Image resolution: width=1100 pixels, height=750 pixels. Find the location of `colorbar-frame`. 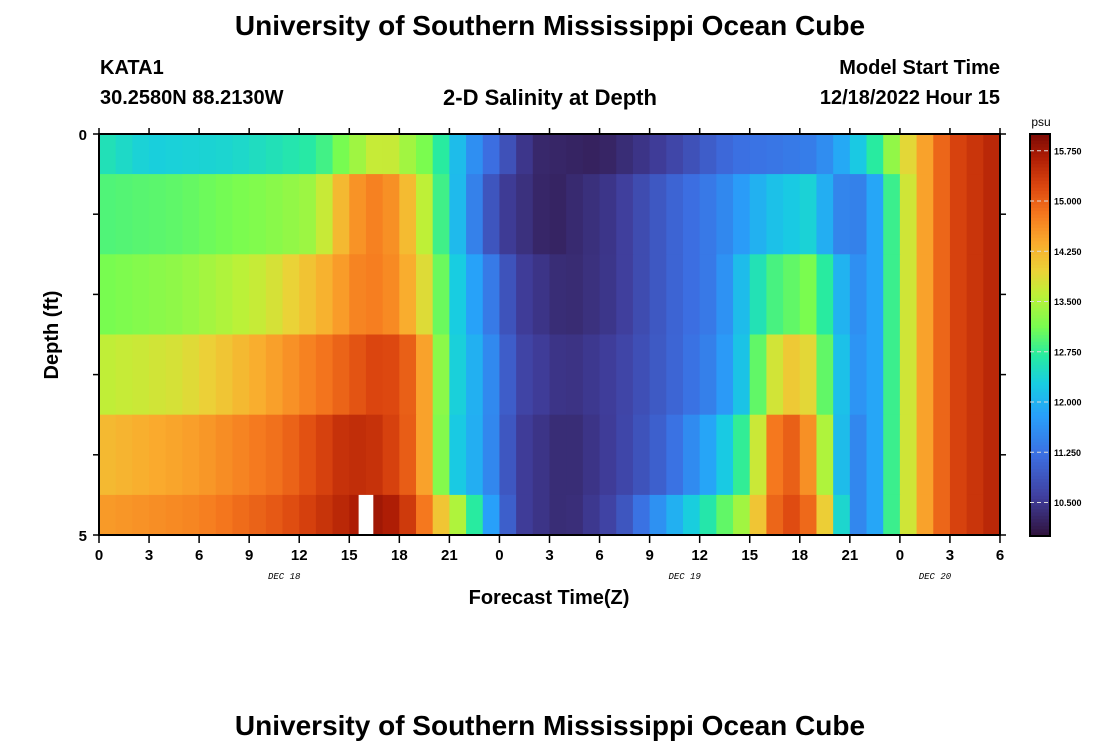

colorbar-frame is located at coordinates (1040, 335).